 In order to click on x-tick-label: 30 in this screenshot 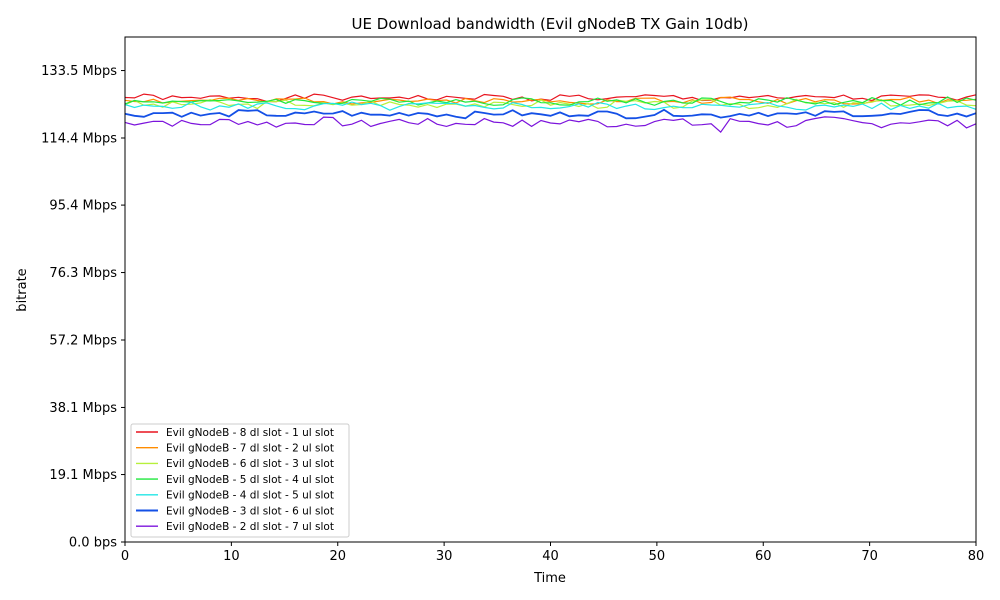, I will do `click(444, 556)`.